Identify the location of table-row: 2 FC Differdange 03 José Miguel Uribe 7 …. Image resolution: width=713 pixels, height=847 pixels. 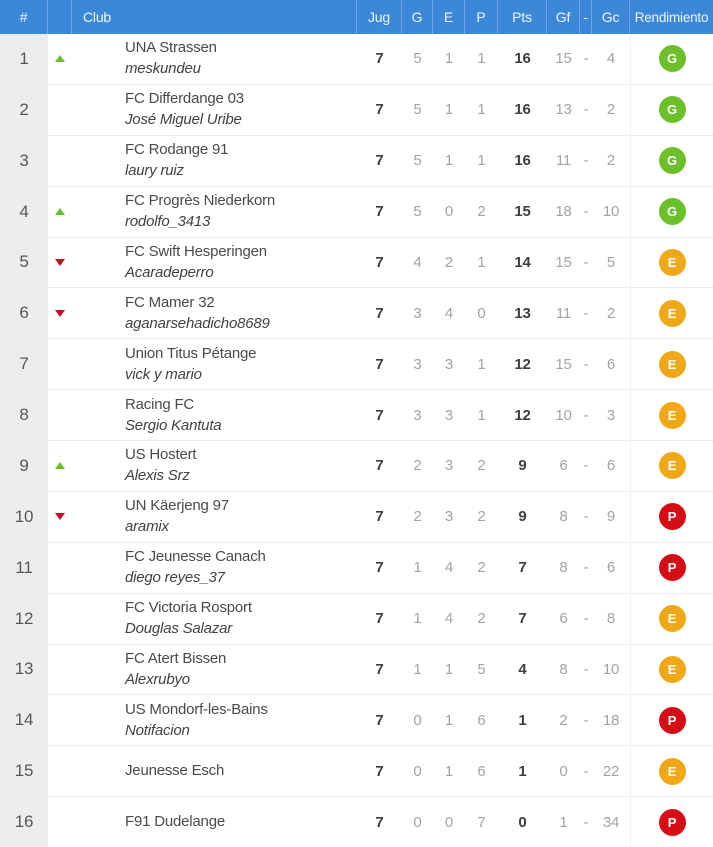
(356, 109).